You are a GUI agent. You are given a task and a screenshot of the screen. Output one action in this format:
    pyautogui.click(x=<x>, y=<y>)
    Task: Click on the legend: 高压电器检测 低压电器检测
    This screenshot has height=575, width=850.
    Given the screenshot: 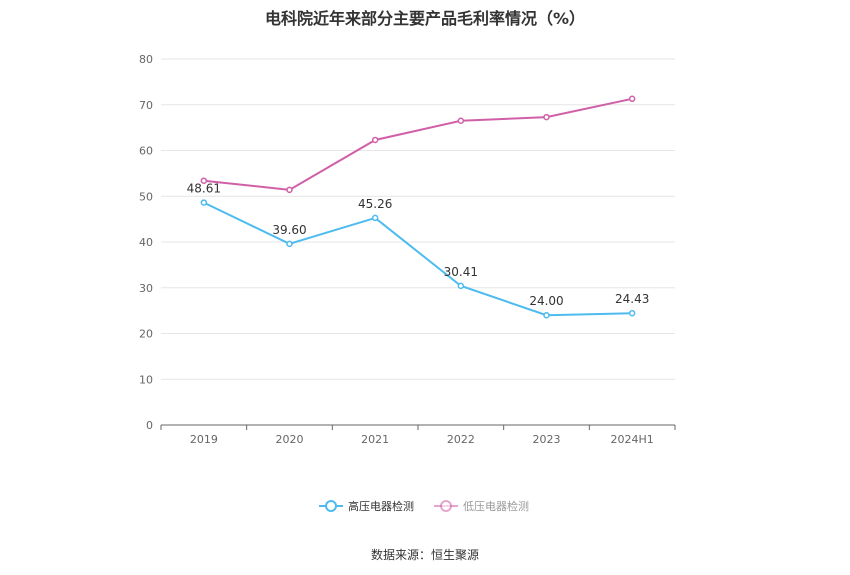 What is the action you would take?
    pyautogui.click(x=424, y=506)
    